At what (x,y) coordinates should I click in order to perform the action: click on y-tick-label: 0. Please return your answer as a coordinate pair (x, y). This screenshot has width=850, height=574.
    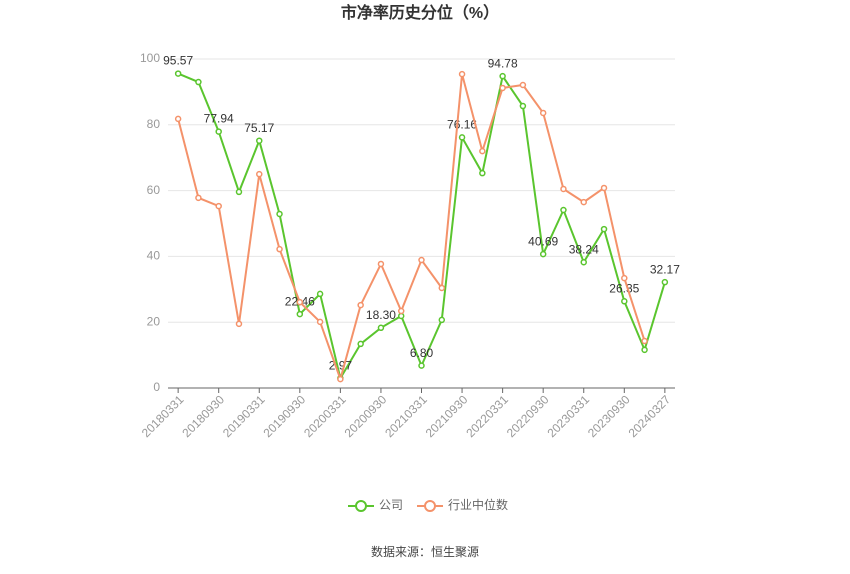
    Looking at the image, I should click on (156, 387).